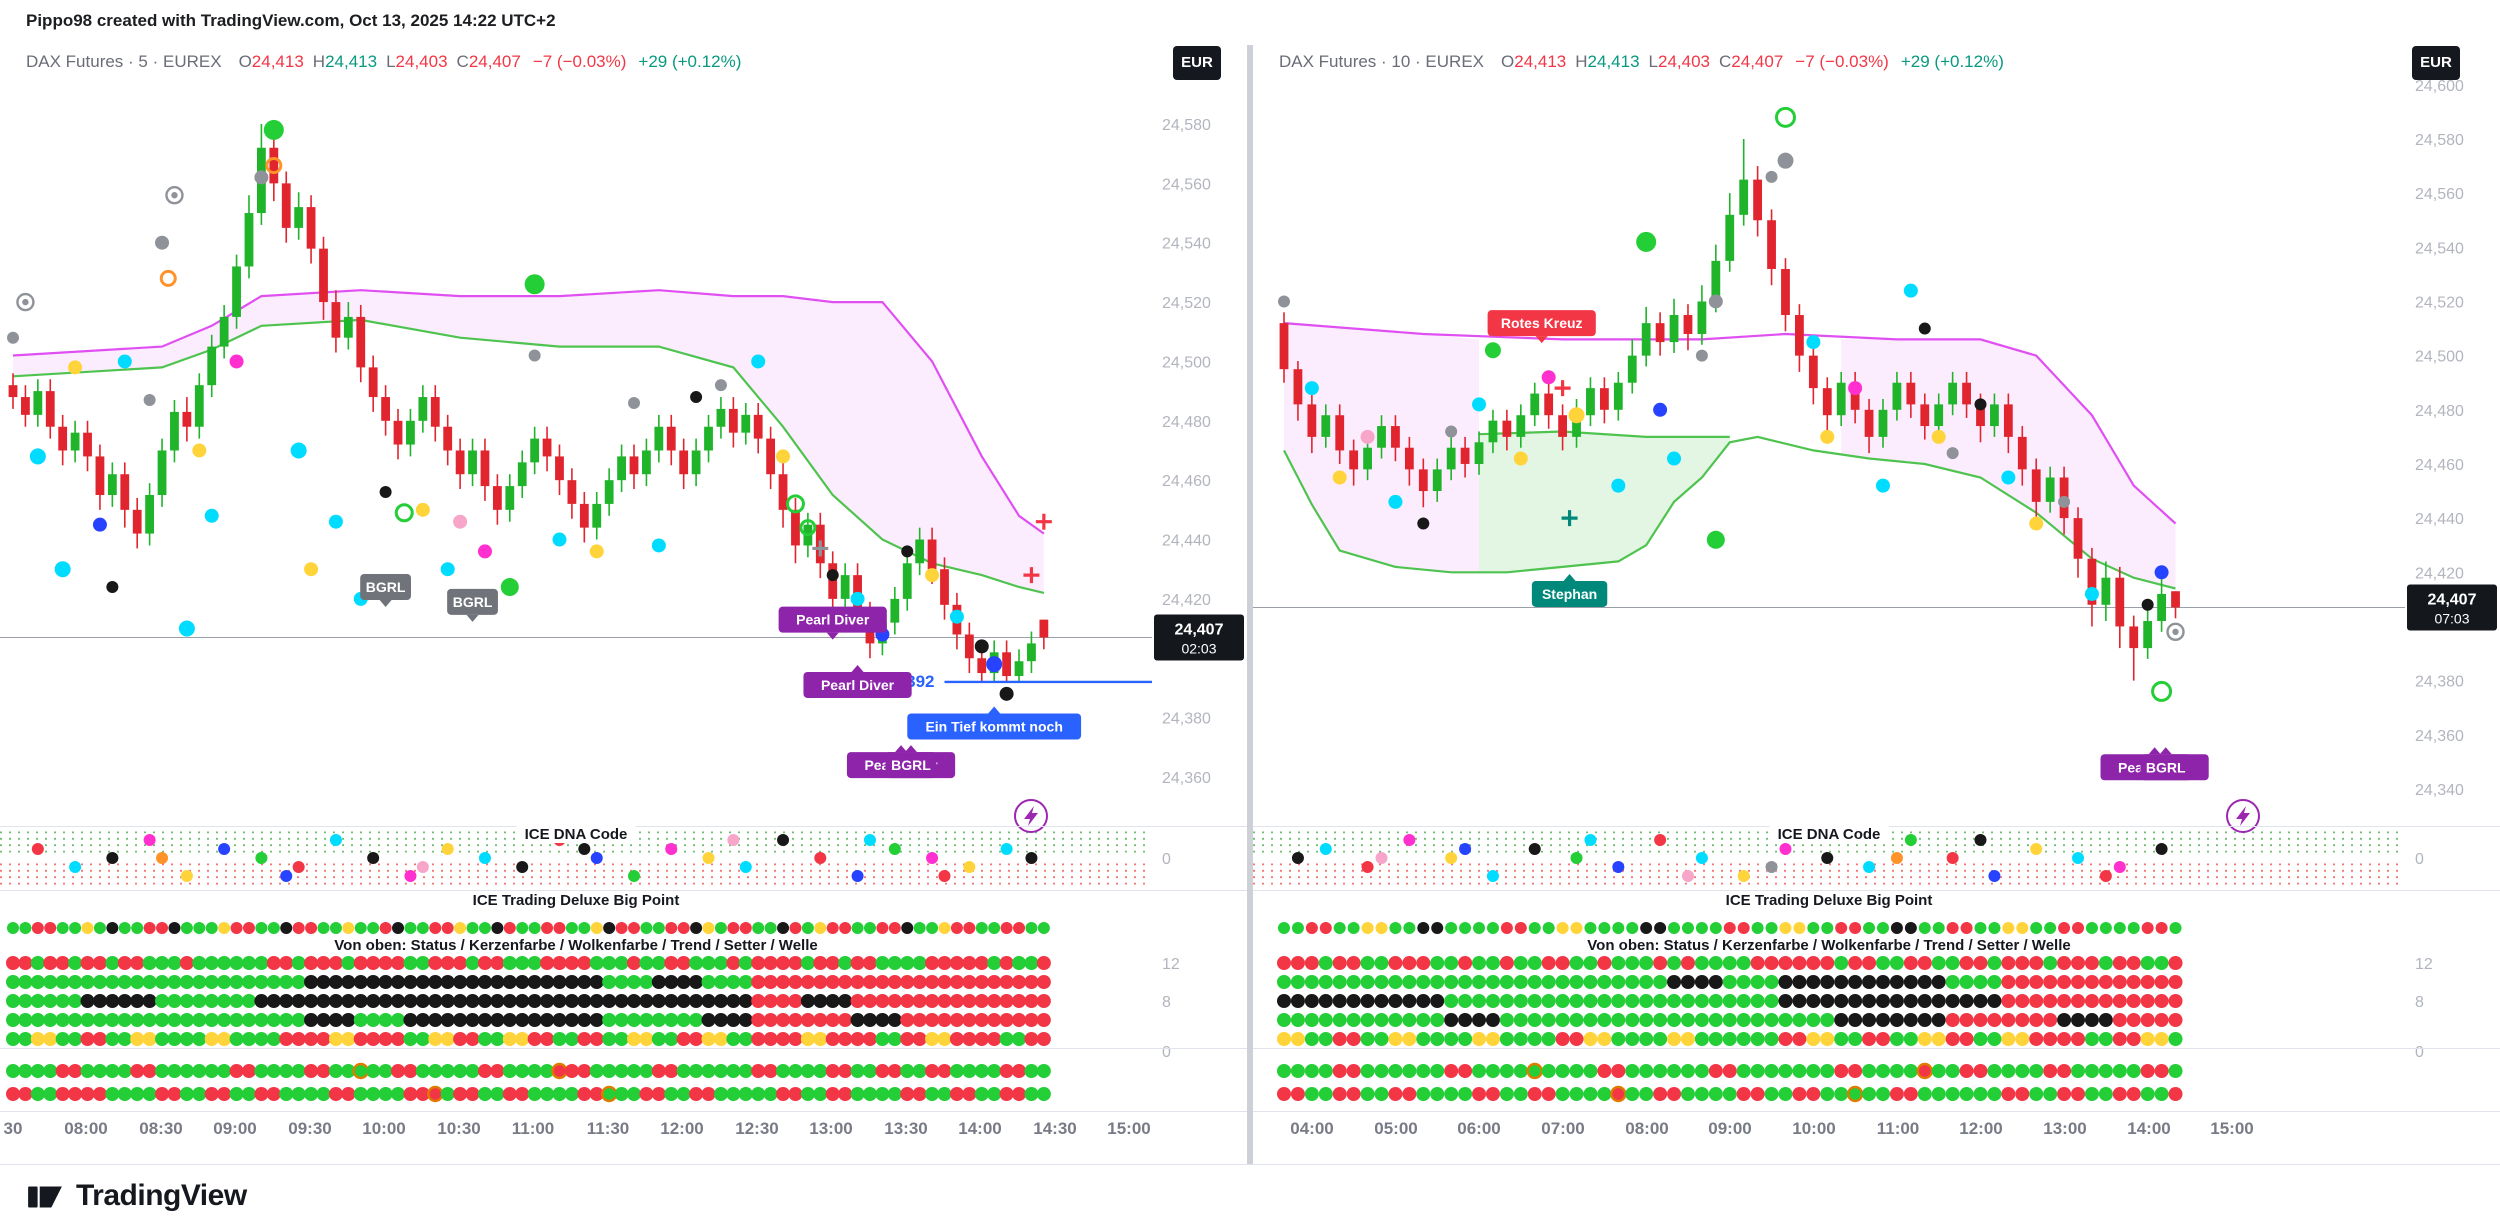  I want to click on svg-text: 11:30, so click(608, 1128).